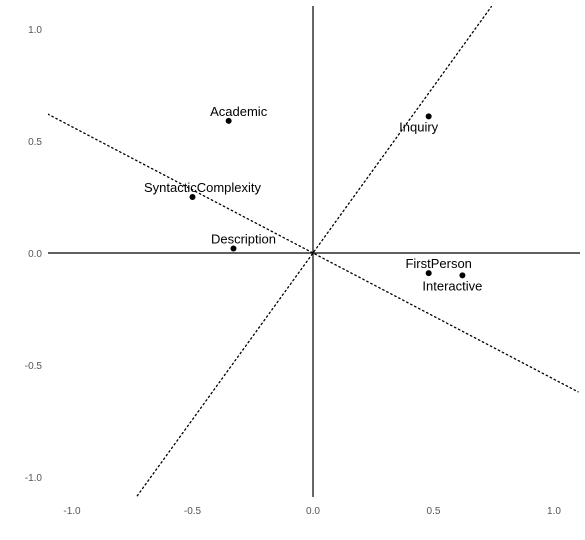  What do you see at coordinates (35, 254) in the screenshot?
I see `y-tick-label: 0.0` at bounding box center [35, 254].